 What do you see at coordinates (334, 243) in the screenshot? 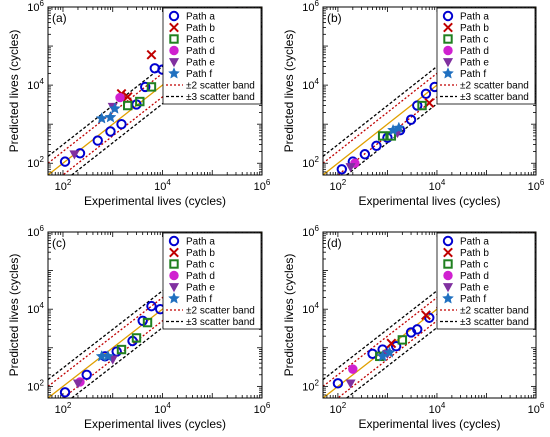
I see `panel-label: (d)` at bounding box center [334, 243].